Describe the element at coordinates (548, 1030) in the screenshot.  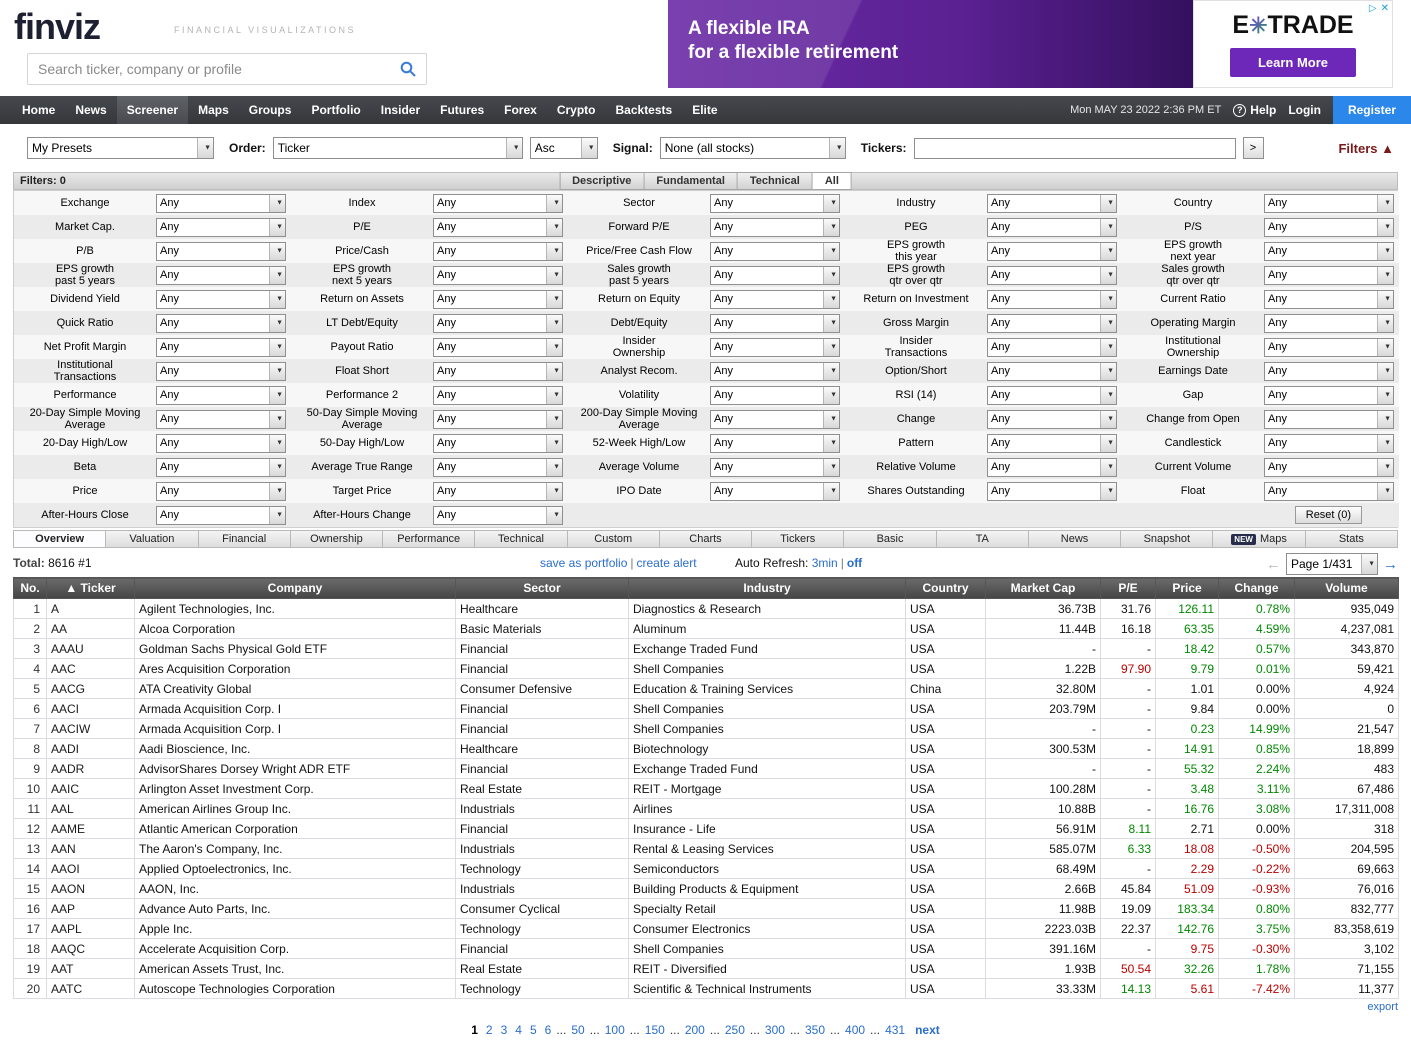
I see `page-link-6: 6` at that location.